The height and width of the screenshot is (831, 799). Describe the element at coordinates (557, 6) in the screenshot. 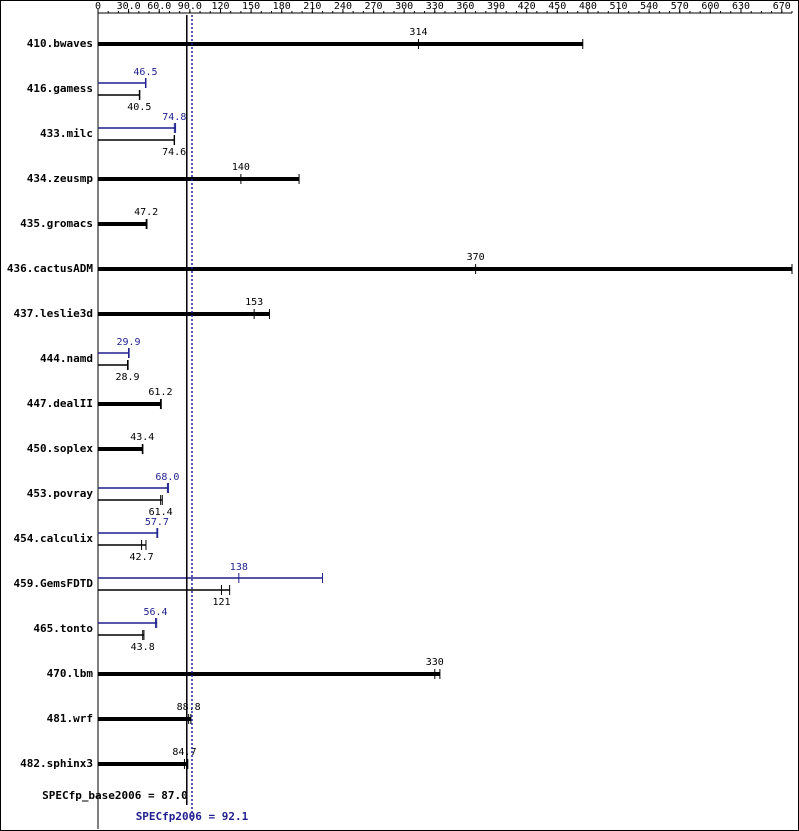

I see `x-tick-label: 450` at that location.